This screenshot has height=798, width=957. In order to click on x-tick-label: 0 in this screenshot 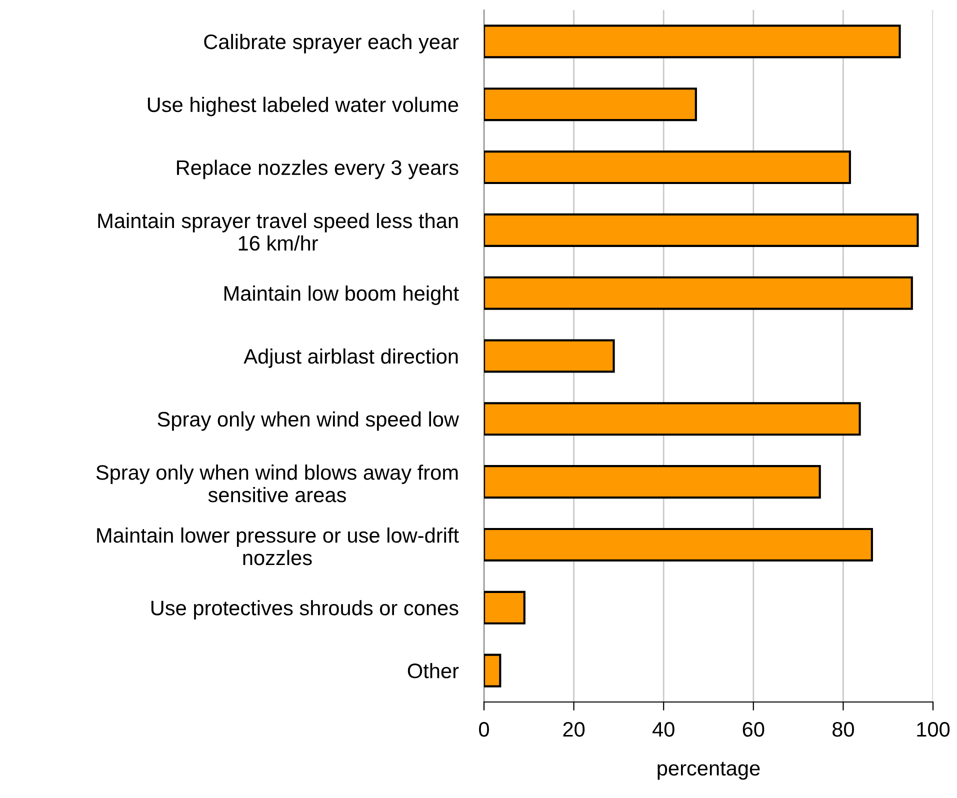, I will do `click(484, 729)`.